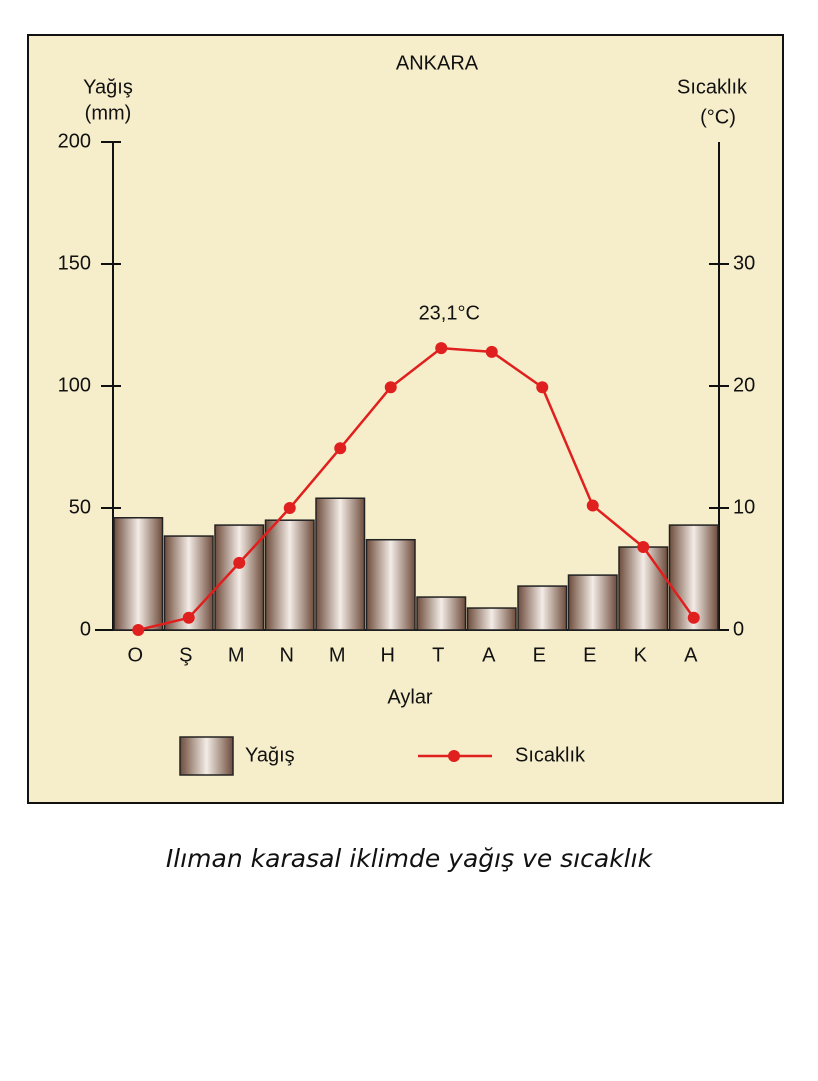 The image size is (818, 1081). Describe the element at coordinates (74, 263) in the screenshot. I see `y-tick-label: 150` at that location.